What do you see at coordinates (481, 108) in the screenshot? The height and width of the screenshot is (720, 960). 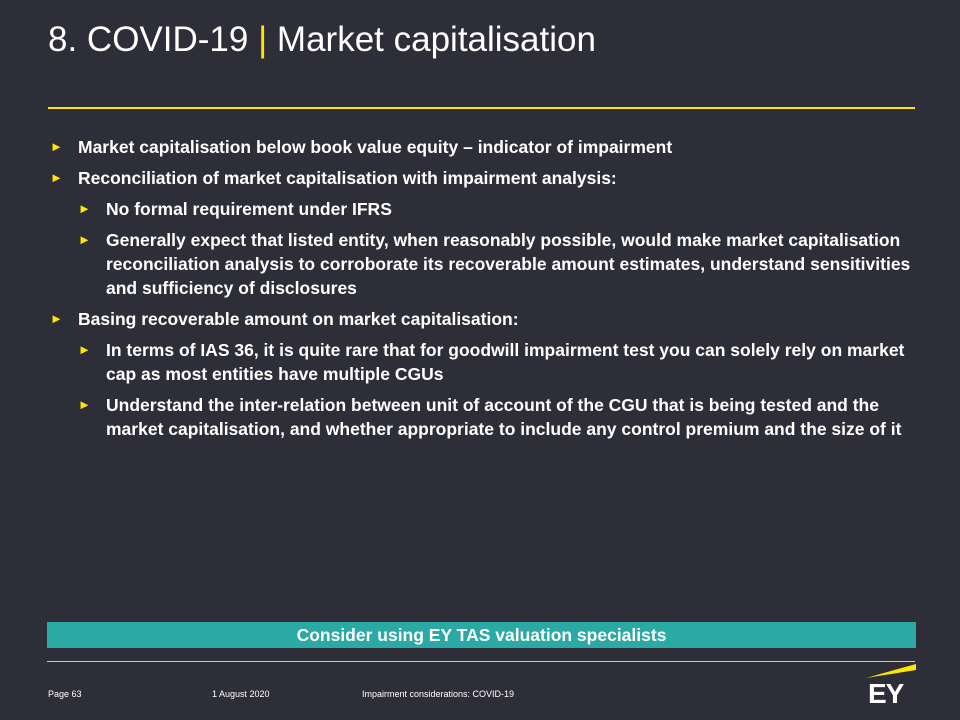 I see `title-divider` at bounding box center [481, 108].